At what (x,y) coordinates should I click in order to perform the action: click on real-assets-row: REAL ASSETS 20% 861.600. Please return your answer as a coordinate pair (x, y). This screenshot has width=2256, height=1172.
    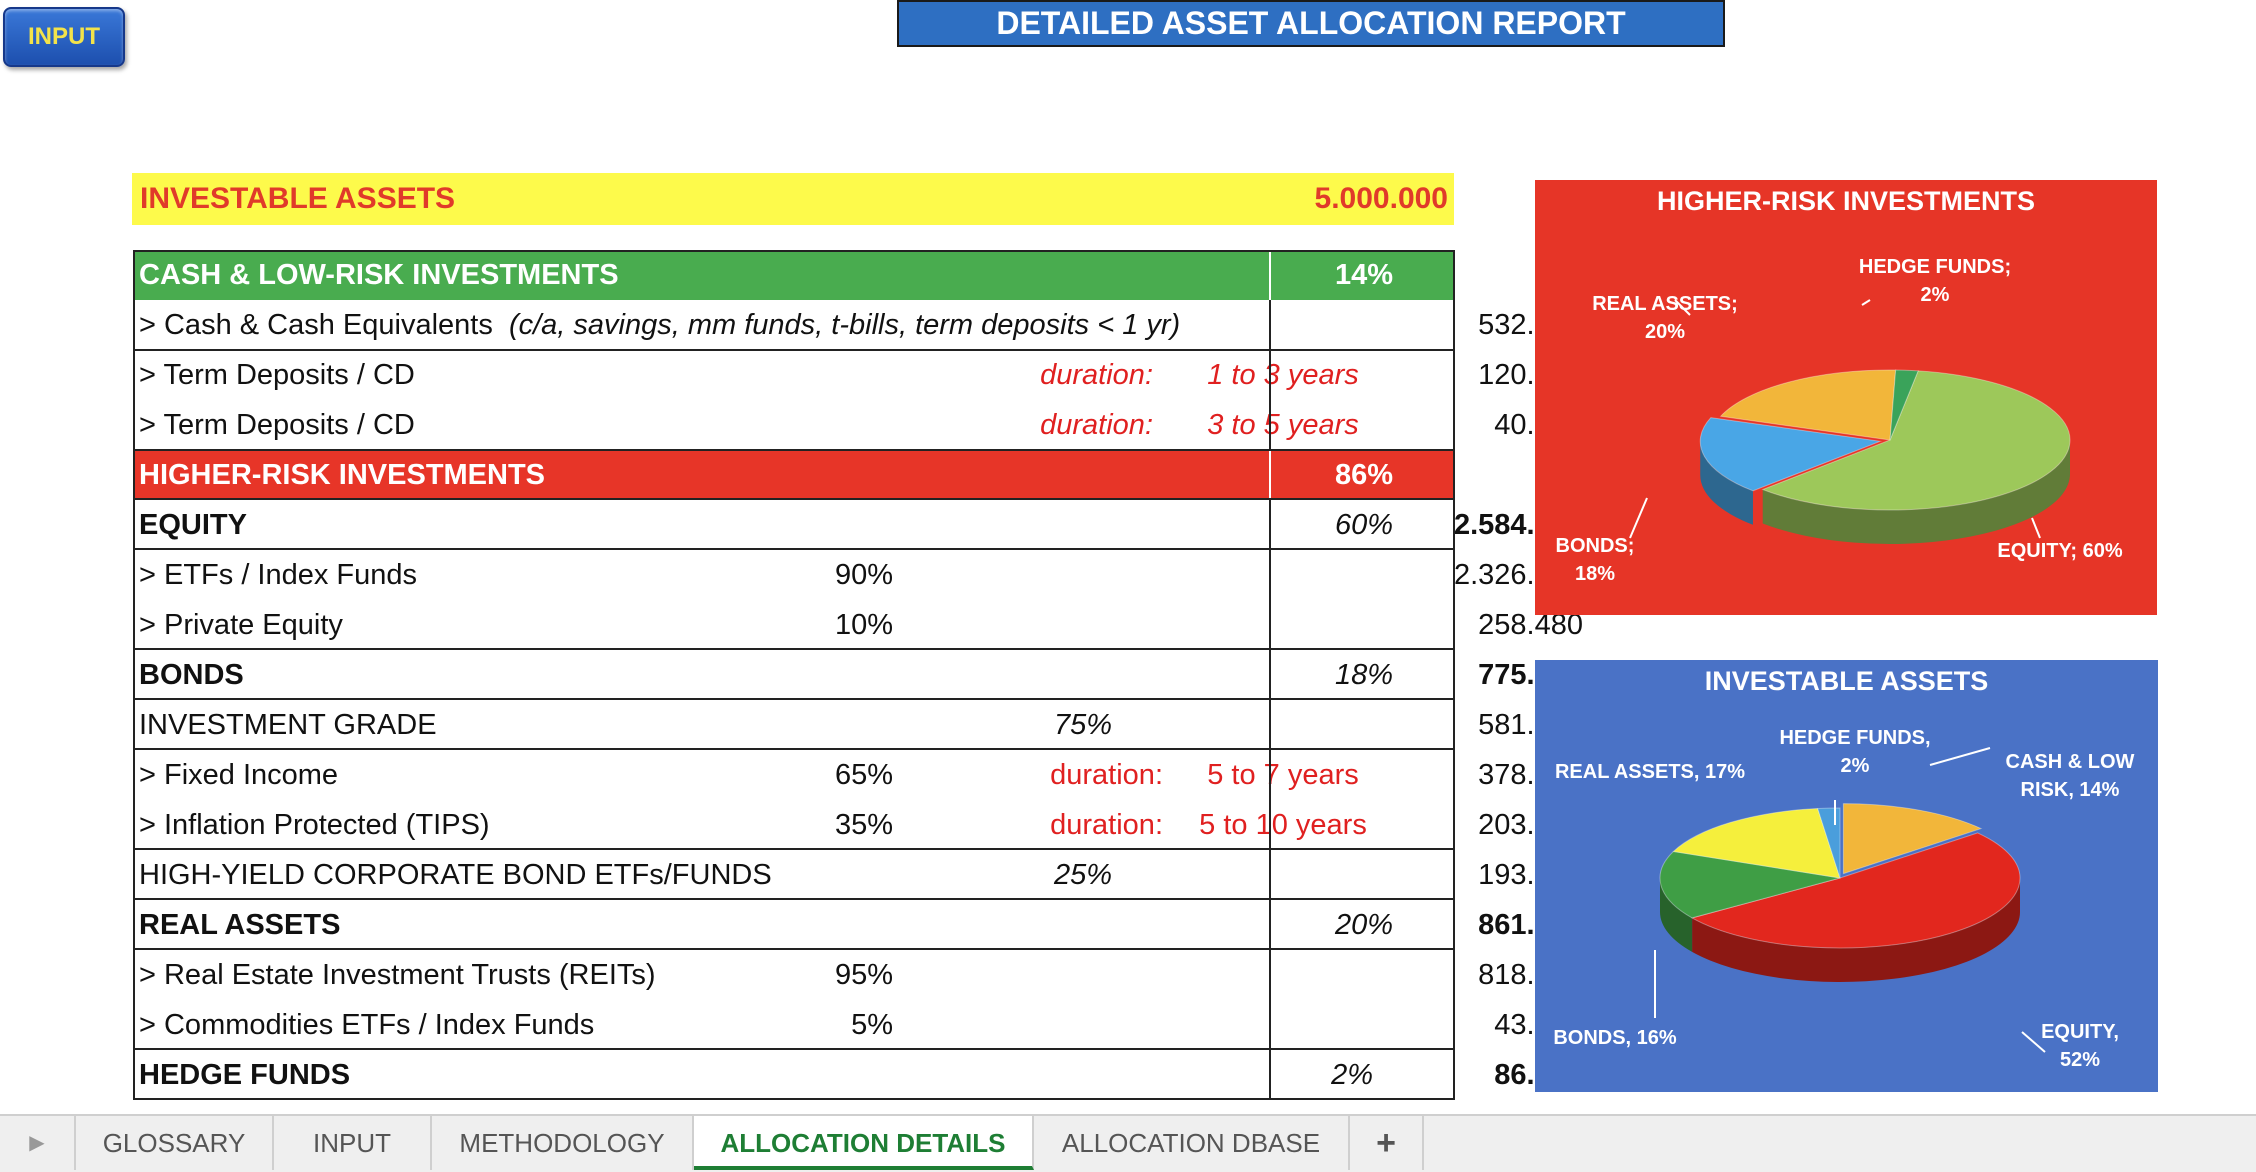
    Looking at the image, I should click on (858, 925).